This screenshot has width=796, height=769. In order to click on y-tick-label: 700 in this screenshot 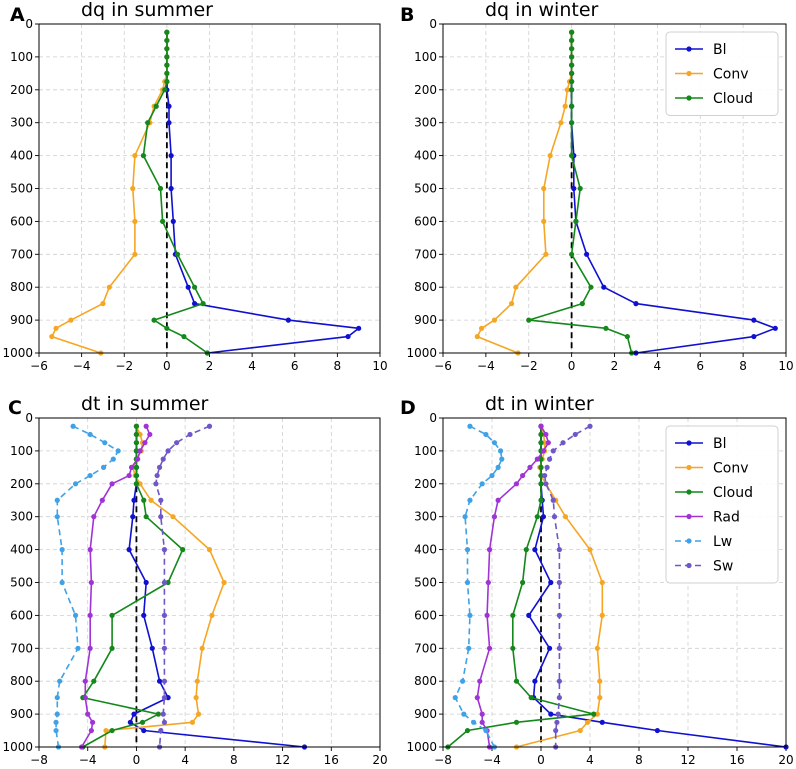, I will do `click(425, 648)`.